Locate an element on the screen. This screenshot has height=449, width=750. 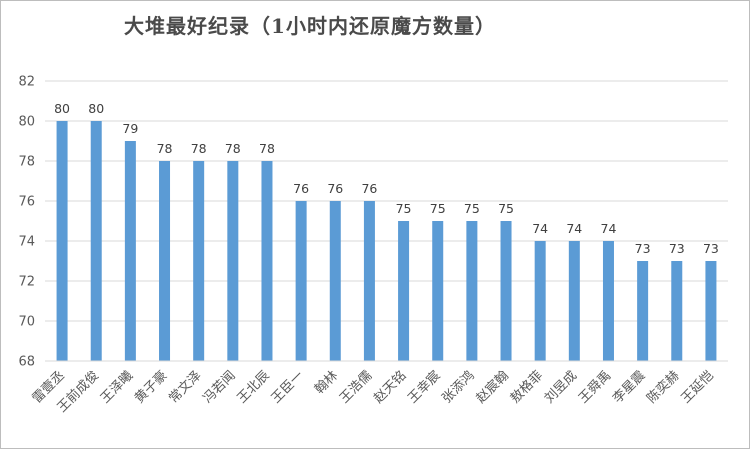
y-tick-label: 70 is located at coordinates (26, 322).